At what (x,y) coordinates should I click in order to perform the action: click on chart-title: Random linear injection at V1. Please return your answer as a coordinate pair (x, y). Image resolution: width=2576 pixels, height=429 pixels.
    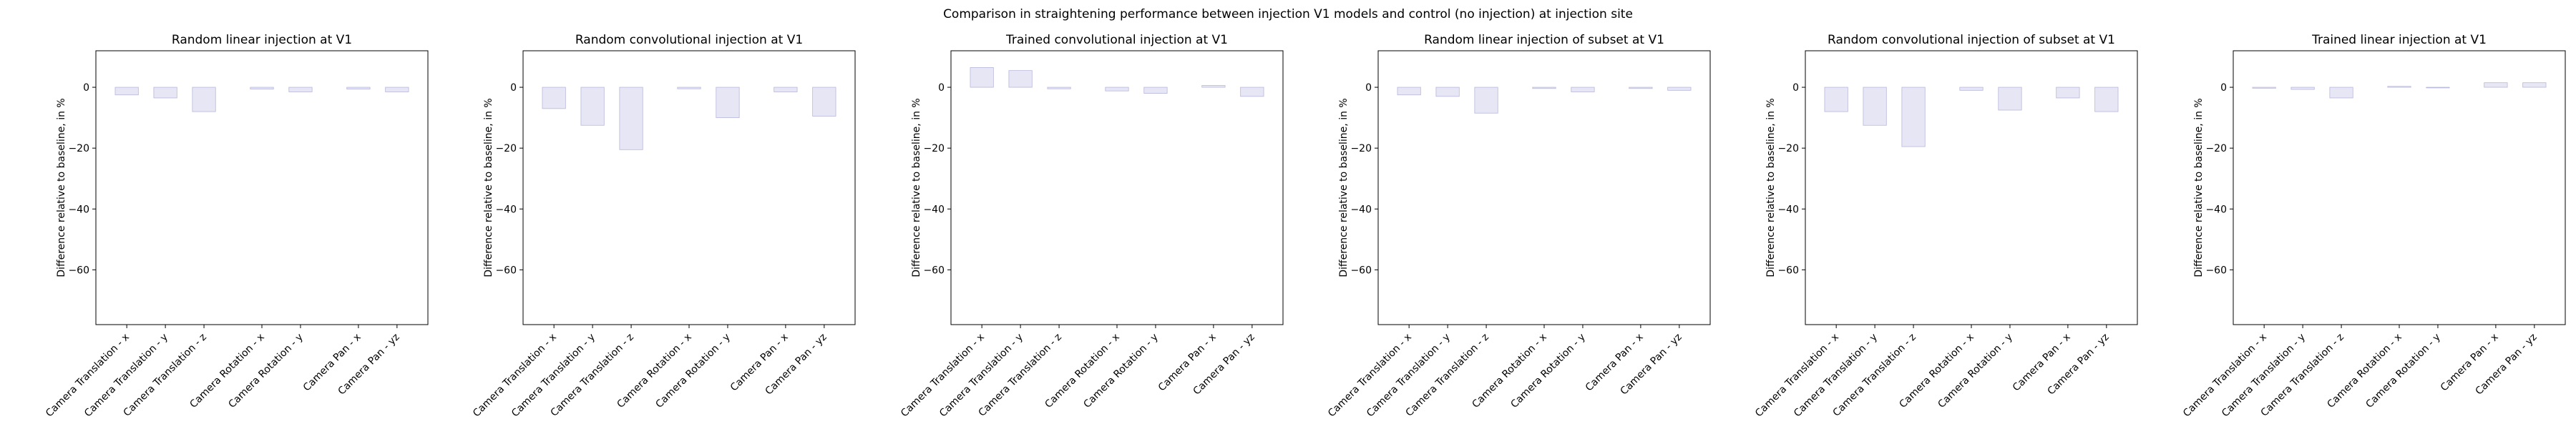
    Looking at the image, I should click on (262, 40).